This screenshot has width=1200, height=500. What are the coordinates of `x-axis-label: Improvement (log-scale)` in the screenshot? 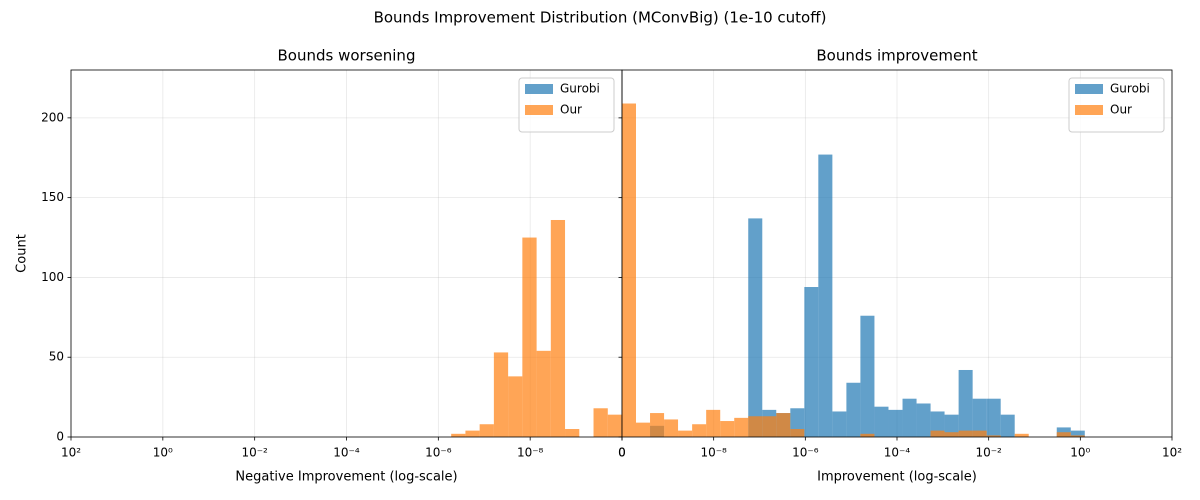 It's located at (897, 477).